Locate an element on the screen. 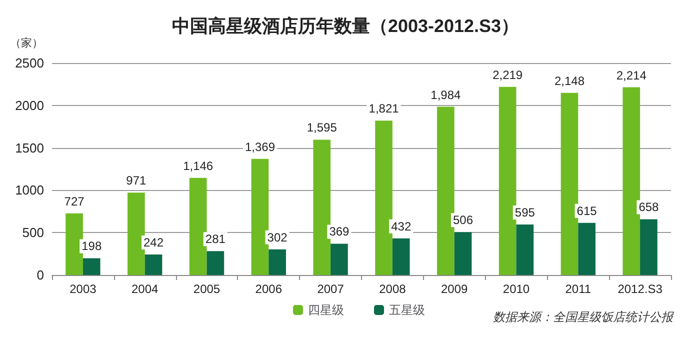 Image resolution: width=691 pixels, height=343 pixels. y-tick-label: 0 is located at coordinates (40, 275).